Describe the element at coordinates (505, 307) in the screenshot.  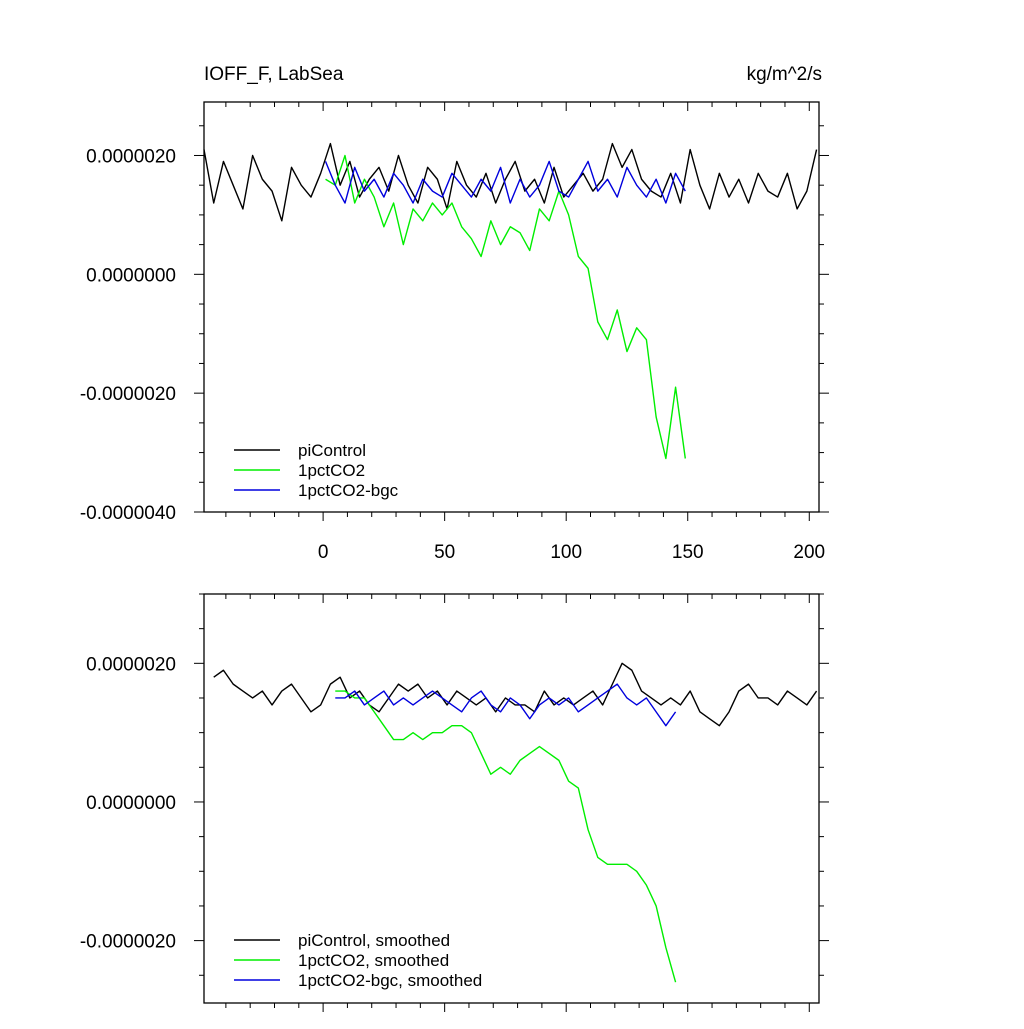
I see `series-line-1pctco2` at that location.